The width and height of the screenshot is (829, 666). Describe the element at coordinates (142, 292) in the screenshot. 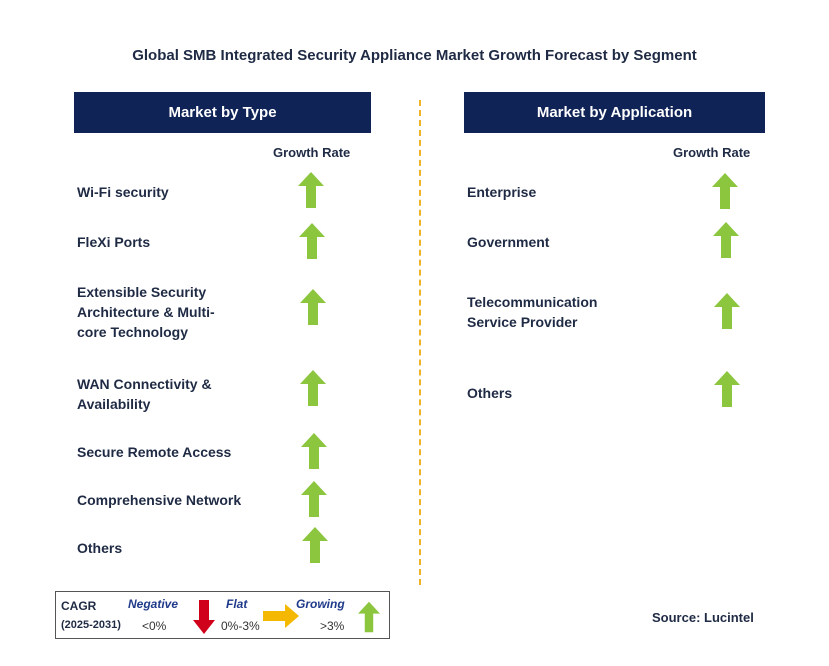

I see `item-label-line1: Extensible Security` at that location.